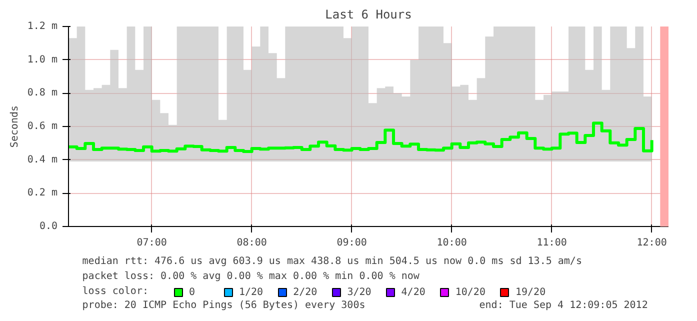  Describe the element at coordinates (332, 261) in the screenshot. I see `text: median rtt: 476.6 us avg 603.9 us max 438.8 us min 504.5 us now 0.0 ms sd 13.5 am/s` at that location.